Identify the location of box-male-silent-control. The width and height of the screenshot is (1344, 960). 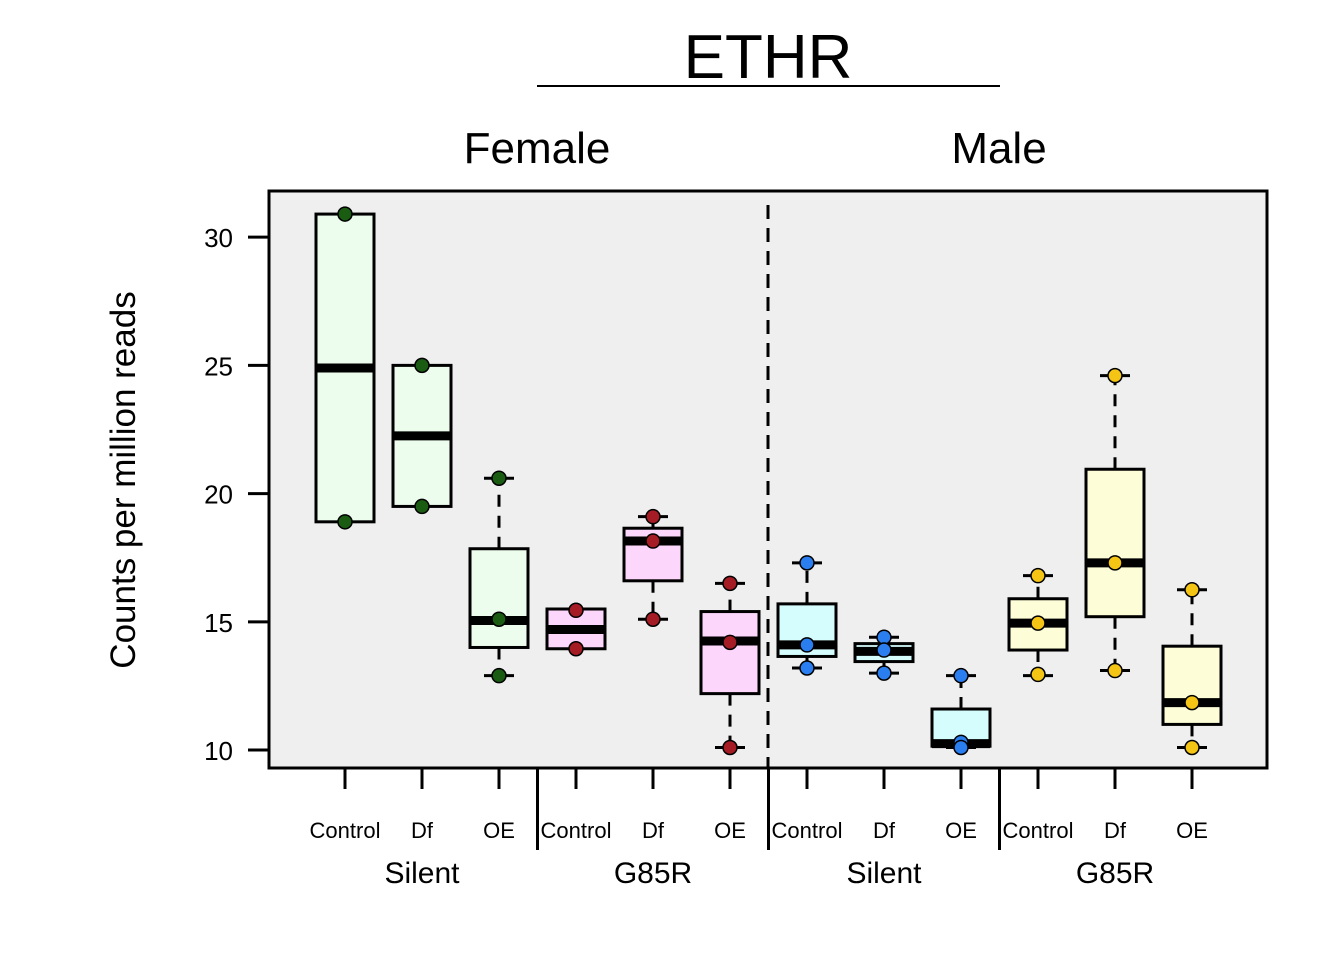
(807, 615).